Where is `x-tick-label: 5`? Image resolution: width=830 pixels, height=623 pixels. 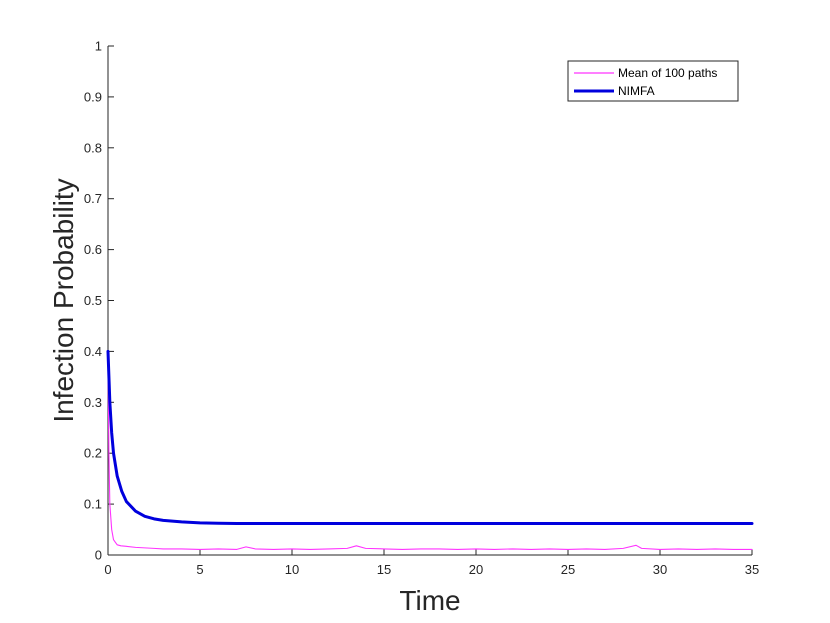 x-tick-label: 5 is located at coordinates (199, 569).